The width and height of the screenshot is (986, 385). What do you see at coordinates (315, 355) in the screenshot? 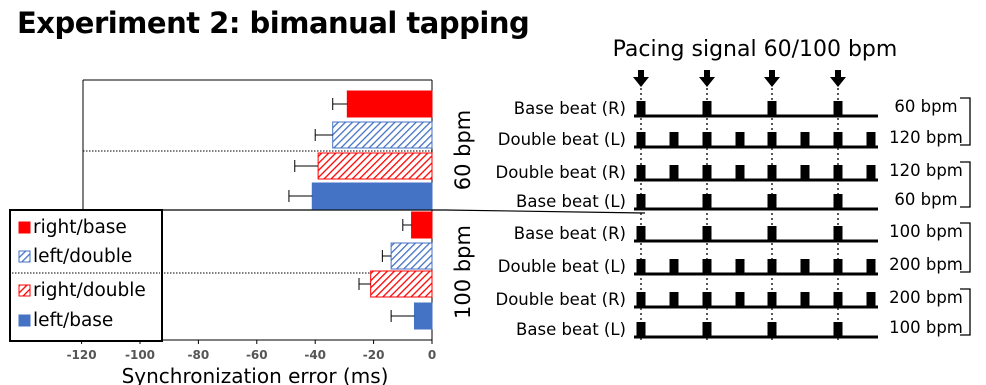
I see `x-tick-label: -40` at bounding box center [315, 355].